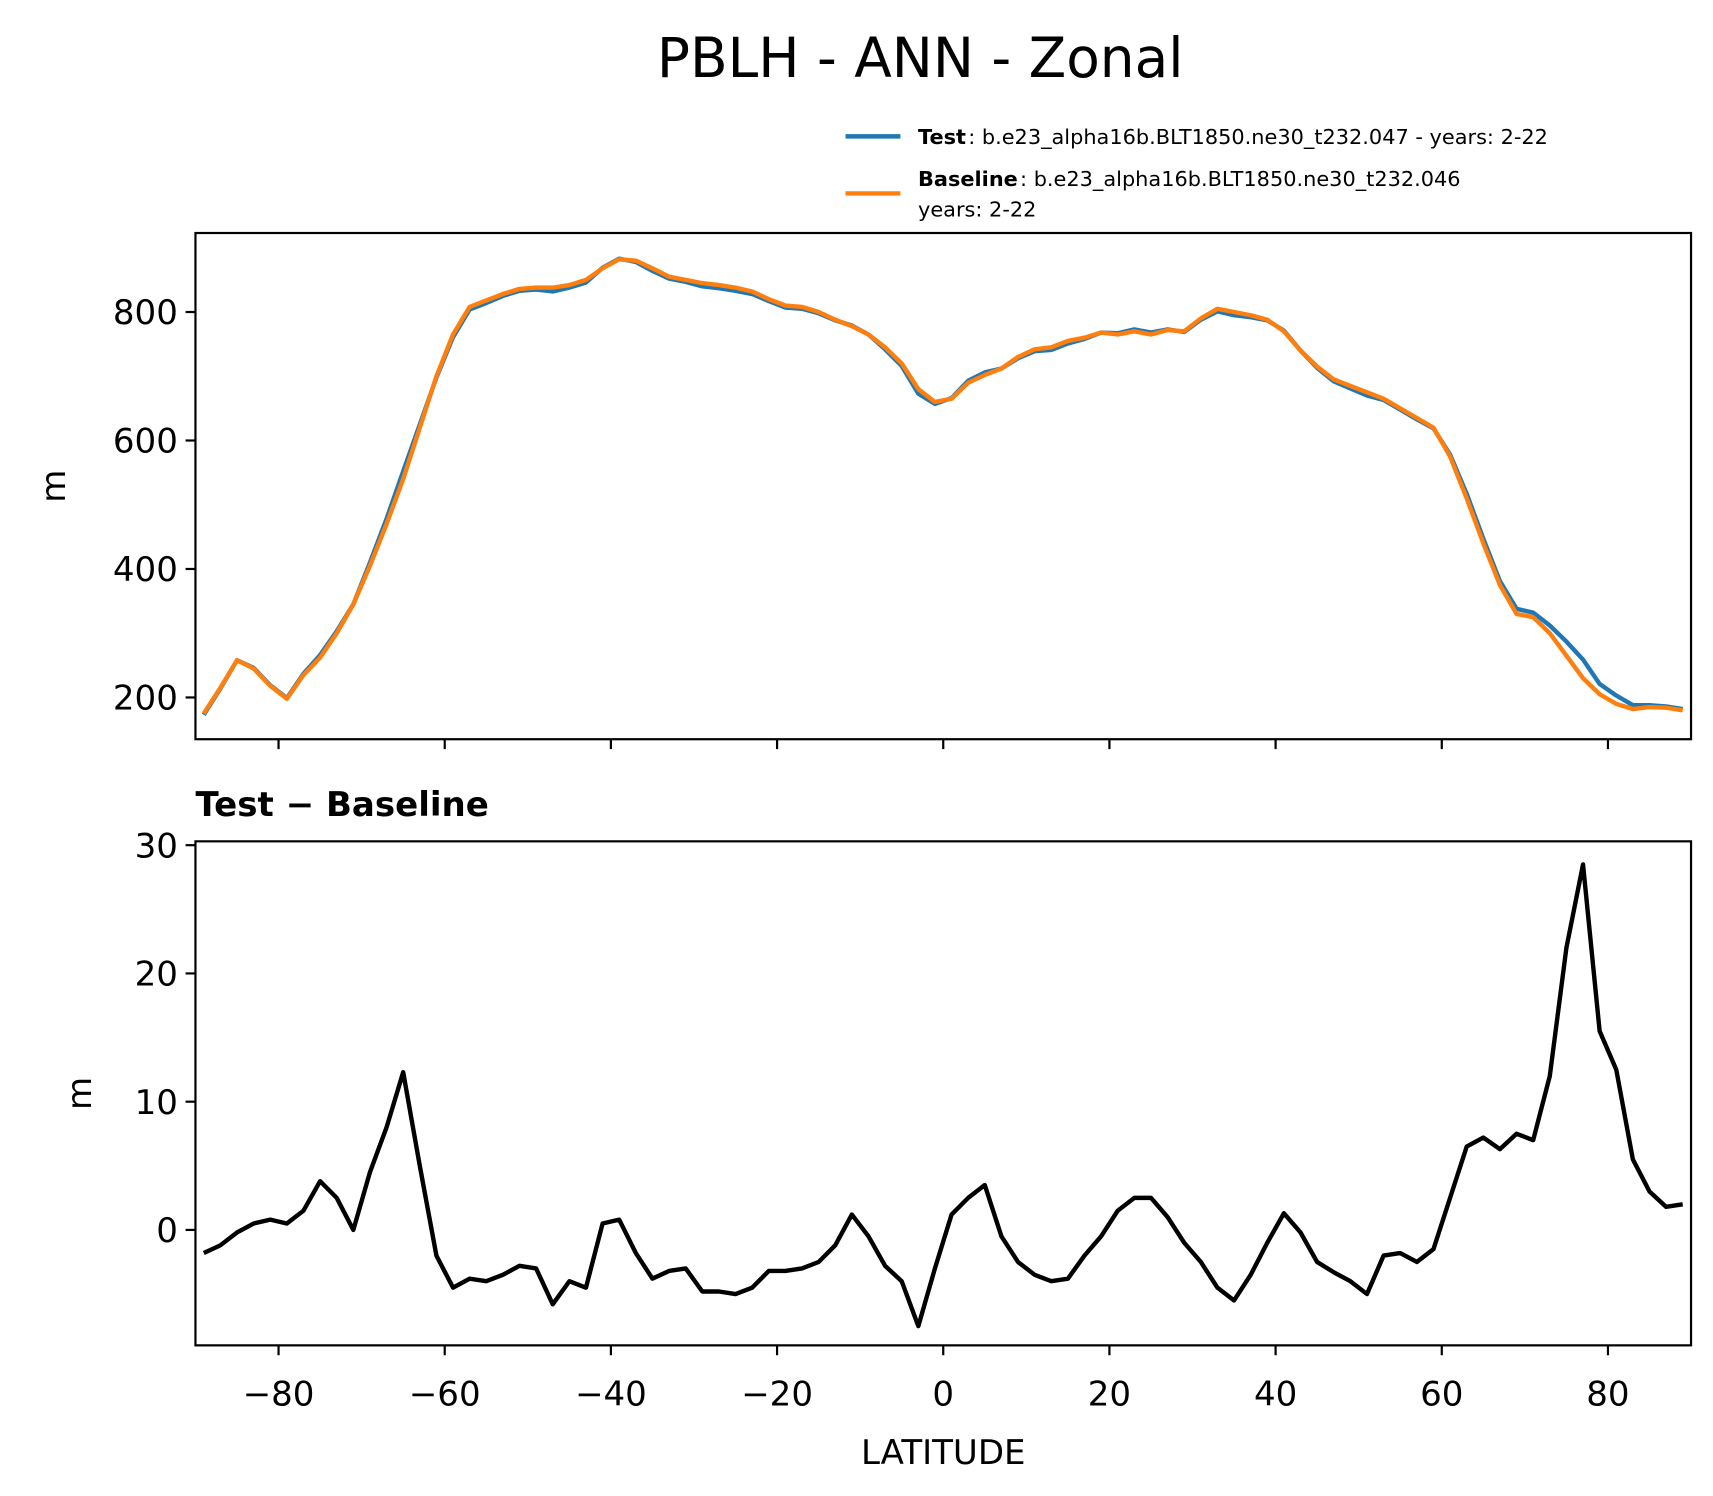 Image resolution: width=1713 pixels, height=1496 pixels. What do you see at coordinates (943, 1395) in the screenshot?
I see `x-tick-label: 0` at bounding box center [943, 1395].